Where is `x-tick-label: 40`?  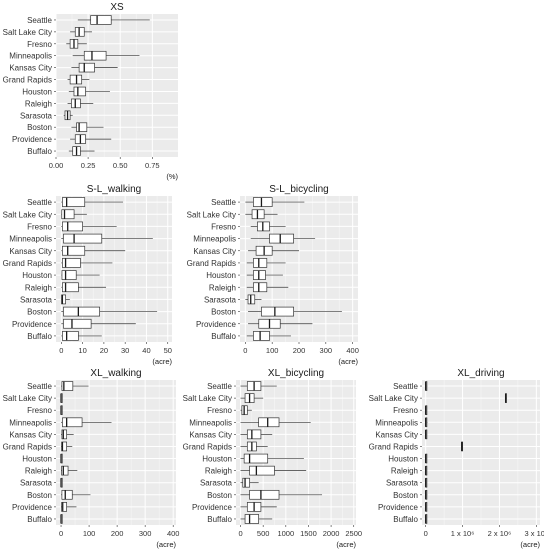
x-tick-label: 40 is located at coordinates (146, 350).